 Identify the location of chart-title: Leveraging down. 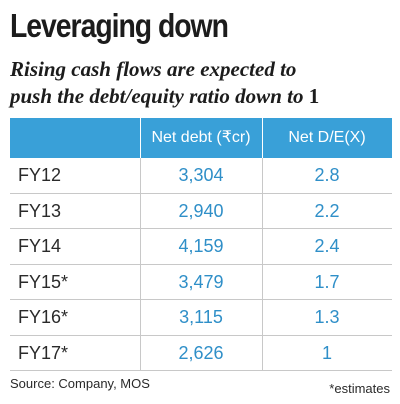
(119, 25).